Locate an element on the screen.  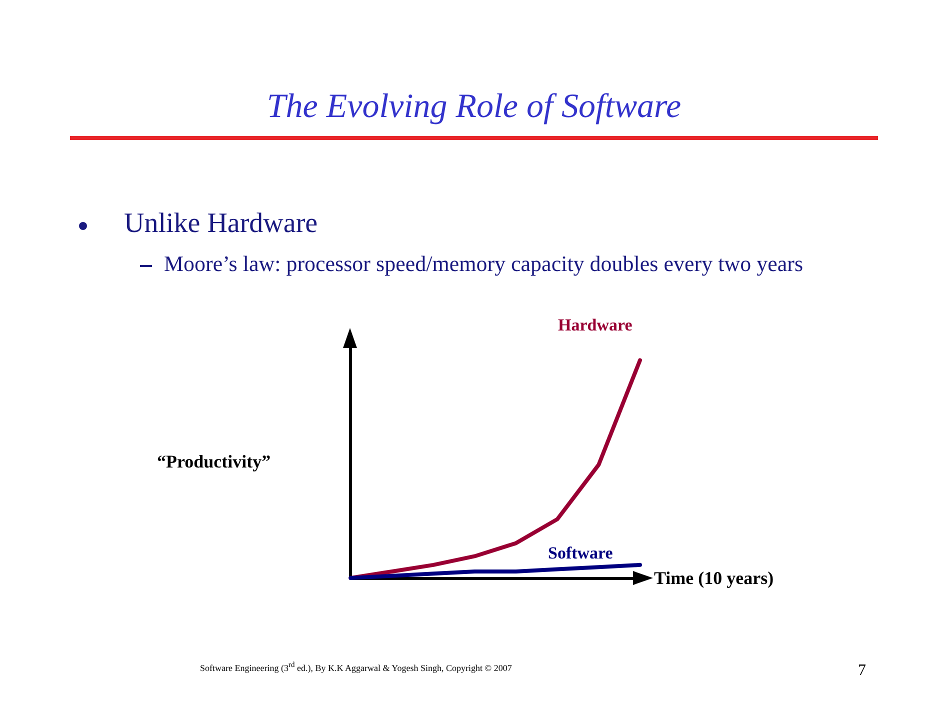
series-label: Software is located at coordinates (581, 552).